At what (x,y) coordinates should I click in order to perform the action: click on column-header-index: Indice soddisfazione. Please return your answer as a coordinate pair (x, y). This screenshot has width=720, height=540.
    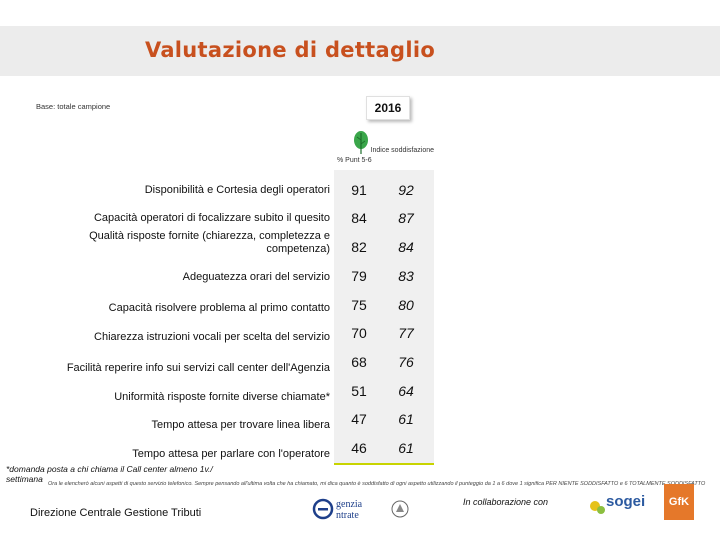
    Looking at the image, I should click on (402, 150).